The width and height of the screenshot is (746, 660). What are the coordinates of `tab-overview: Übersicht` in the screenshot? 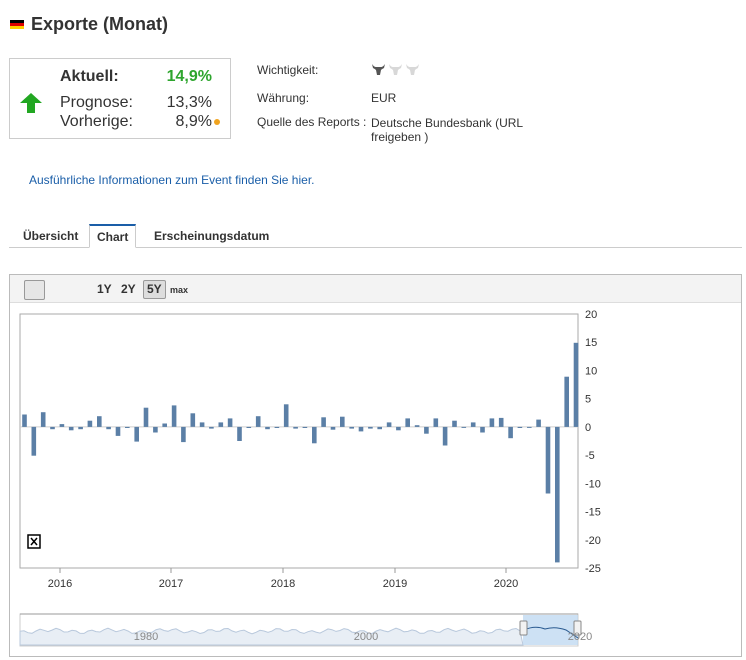 It's located at (51, 236).